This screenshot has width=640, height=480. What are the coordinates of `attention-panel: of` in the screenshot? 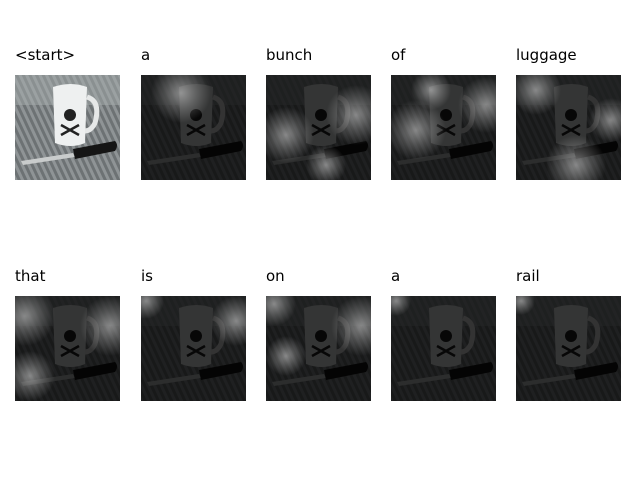 It's located at (443, 113).